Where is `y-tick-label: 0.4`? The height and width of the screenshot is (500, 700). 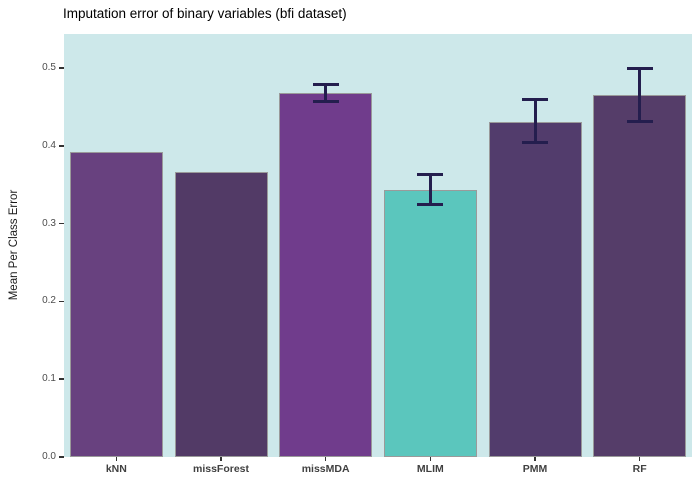 y-tick-label: 0.4 is located at coordinates (49, 145).